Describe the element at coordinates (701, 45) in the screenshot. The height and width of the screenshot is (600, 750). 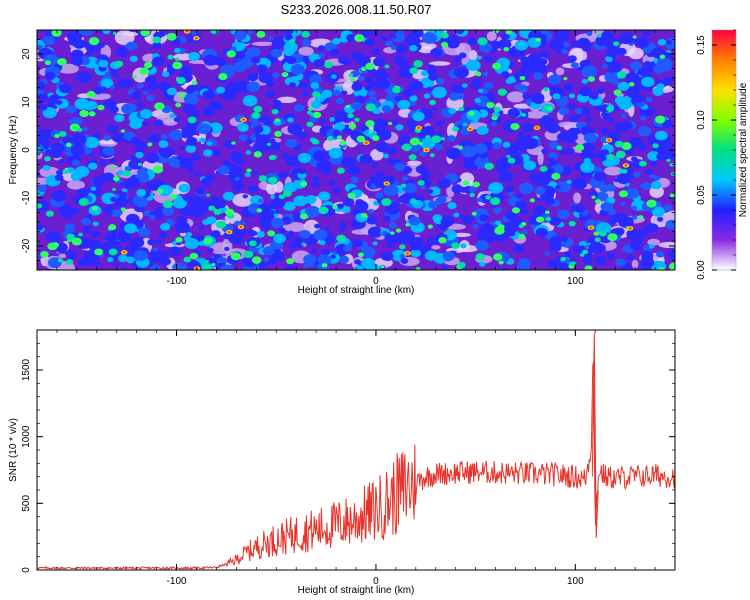
I see `colorbar-tick-label: 0.15` at that location.